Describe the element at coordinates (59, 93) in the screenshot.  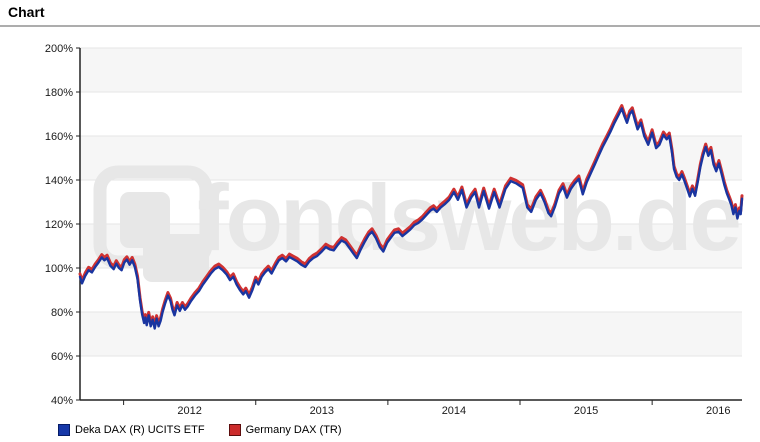
I see `y-axis-label: 180%` at that location.